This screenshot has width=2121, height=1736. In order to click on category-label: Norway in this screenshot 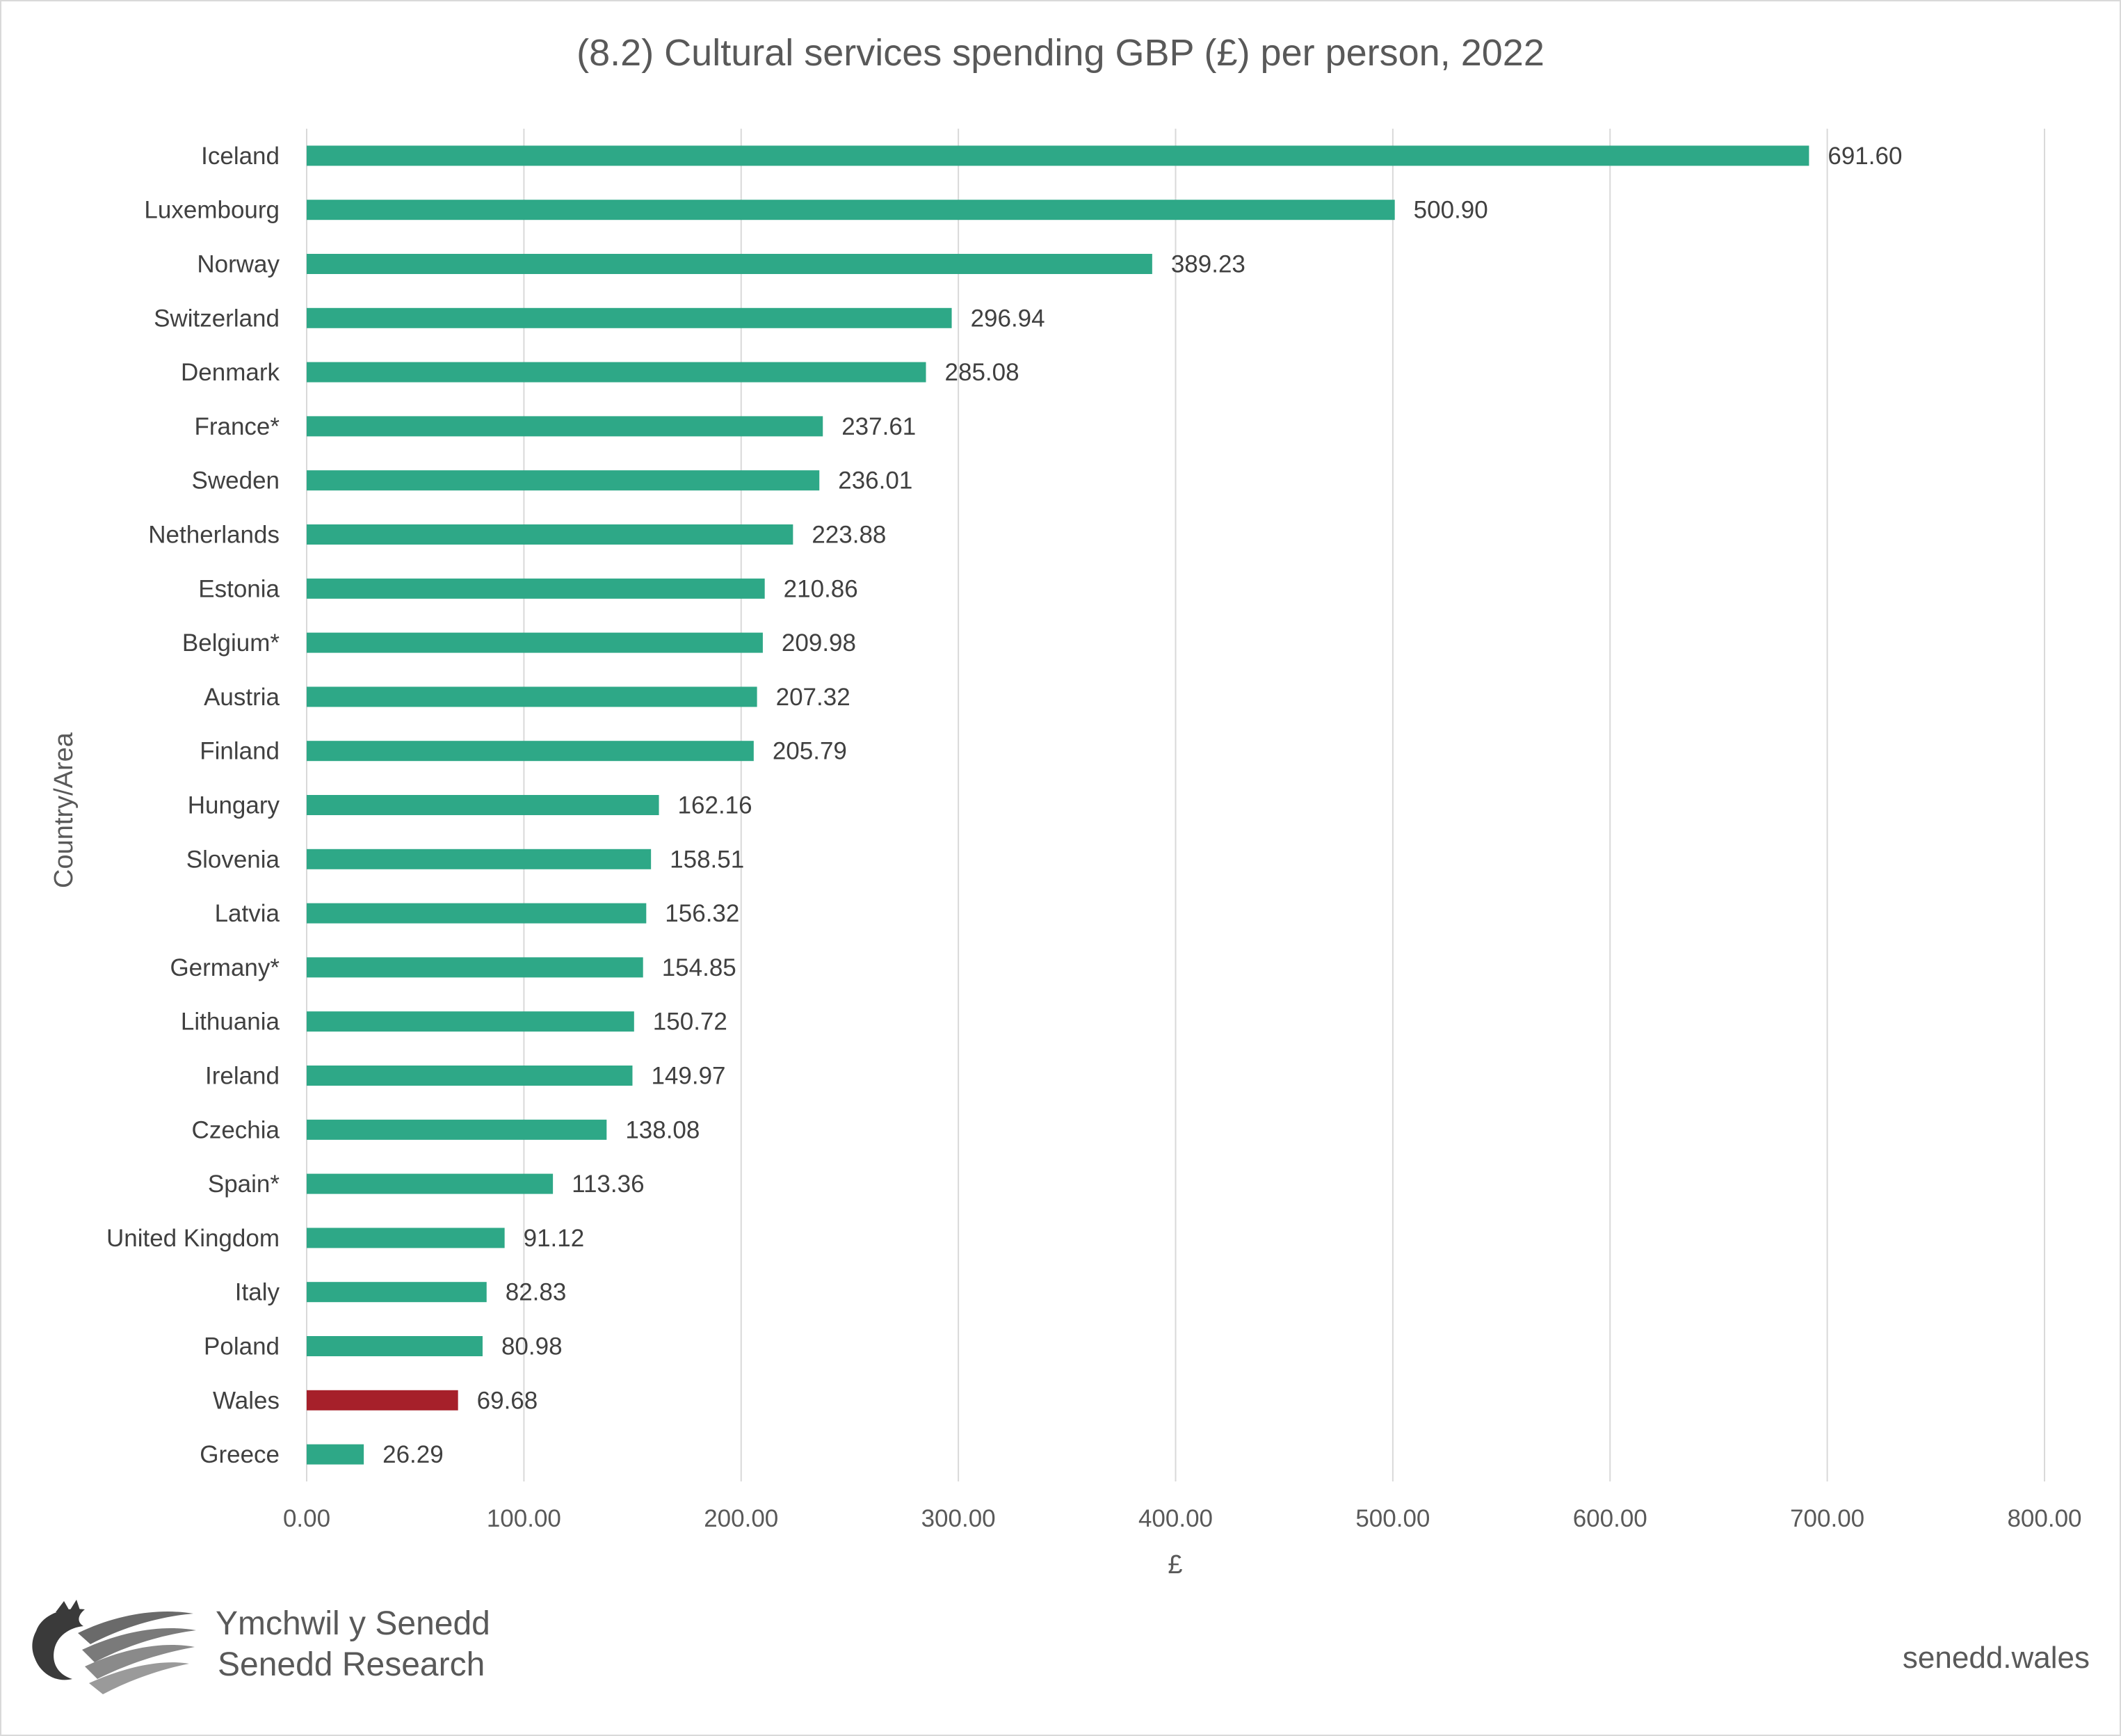, I will do `click(238, 264)`.